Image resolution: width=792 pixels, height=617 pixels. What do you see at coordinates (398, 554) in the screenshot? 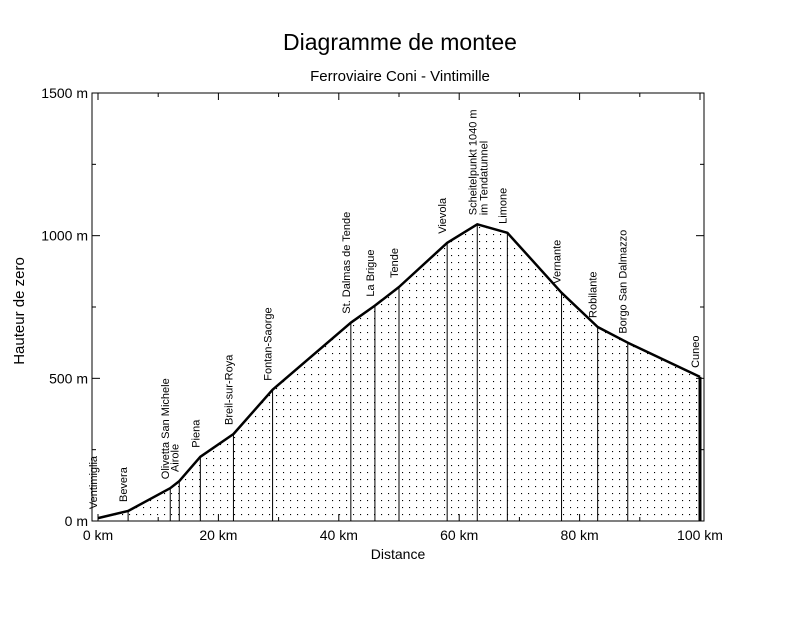
I see `x-axis-label: Distance` at bounding box center [398, 554].